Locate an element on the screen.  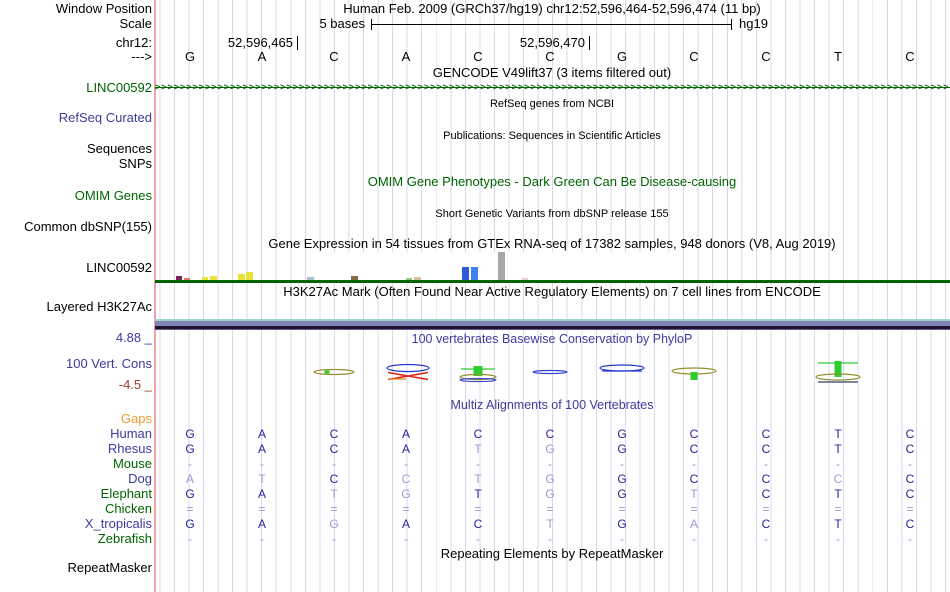
row-label-gaps: Gaps is located at coordinates (136, 418).